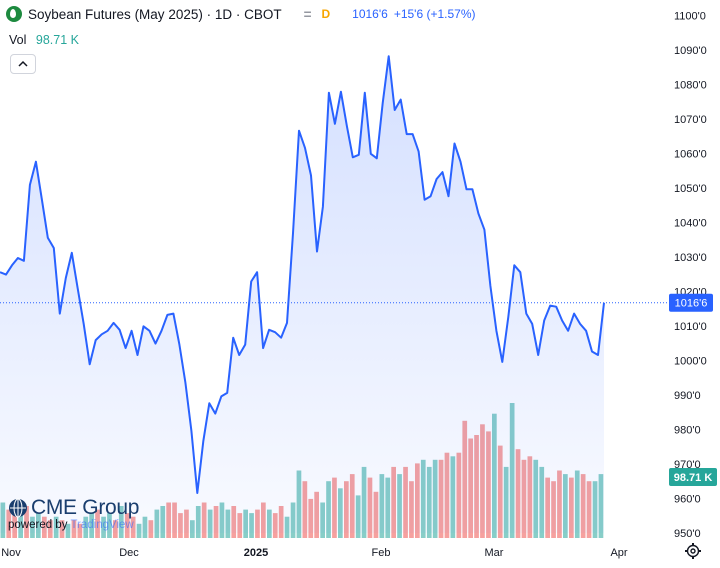 This screenshot has width=720, height=568. What do you see at coordinates (435, 14) in the screenshot?
I see `price-change: +15'6 (+1.57%)` at bounding box center [435, 14].